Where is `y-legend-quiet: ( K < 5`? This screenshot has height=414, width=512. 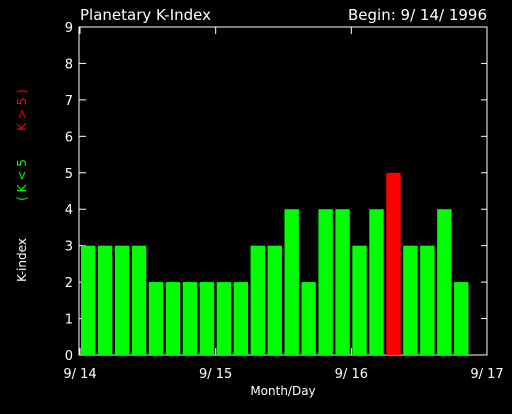
y-legend-quiet: ( K < 5 is located at coordinates (22, 180).